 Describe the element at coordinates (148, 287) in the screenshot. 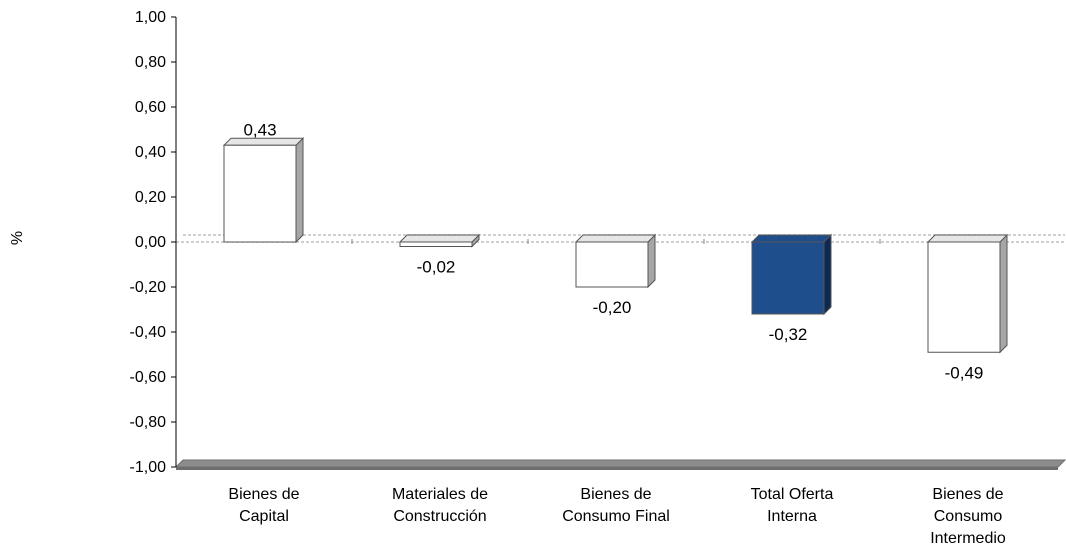

I see `y-tick-label: -0,20` at that location.